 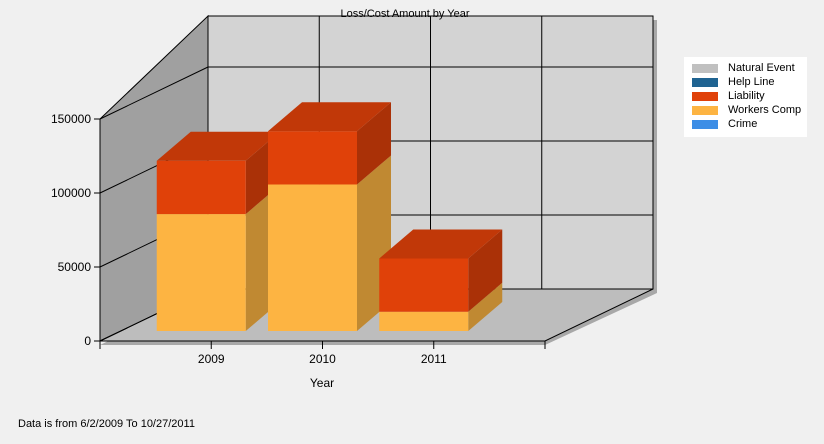 I want to click on legend-label: Natural Event, so click(x=761, y=68).